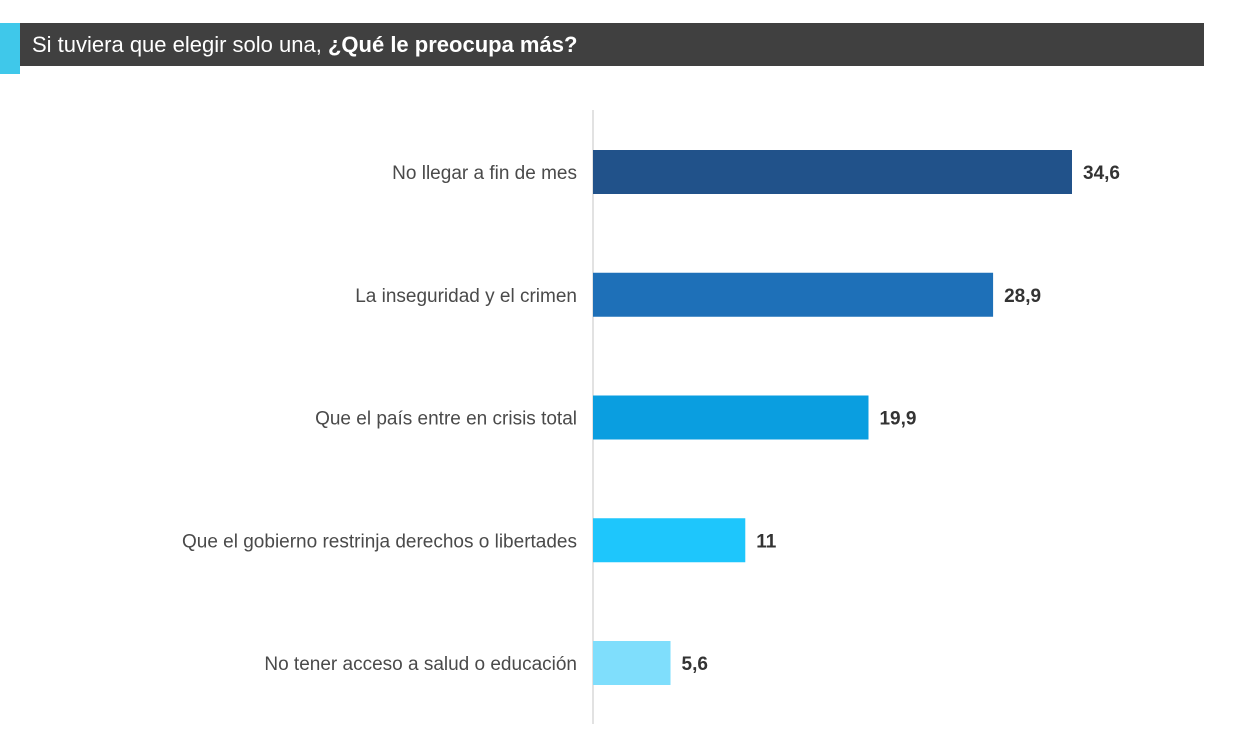  Describe the element at coordinates (766, 541) in the screenshot. I see `value-label-4: 11` at that location.